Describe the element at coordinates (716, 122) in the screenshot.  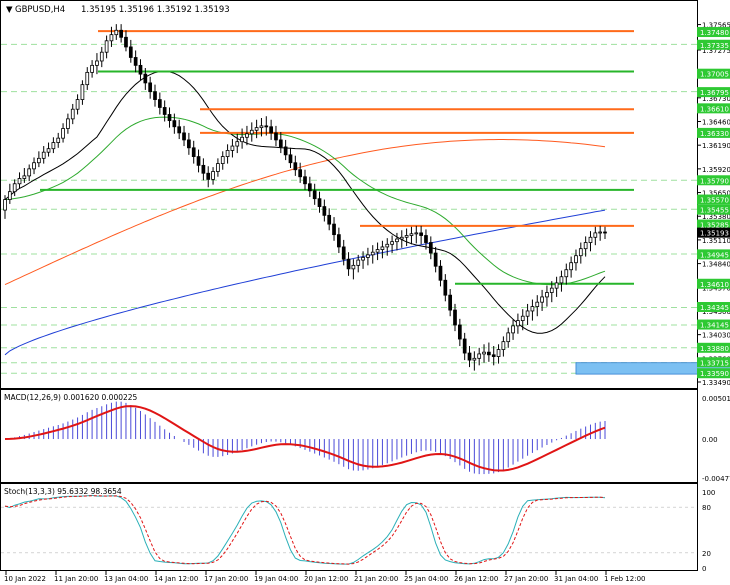
I see `price-tick-label: 1.36460` at that location.